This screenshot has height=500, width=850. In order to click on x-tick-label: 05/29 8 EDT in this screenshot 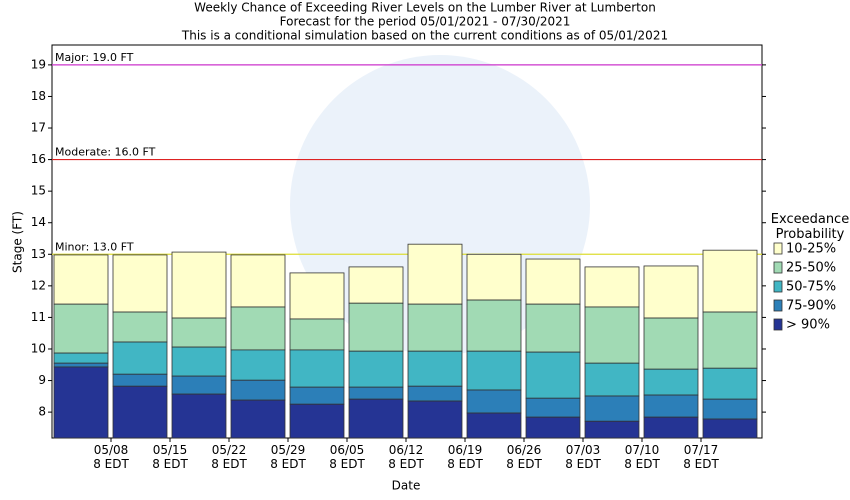, I will do `click(288, 457)`.